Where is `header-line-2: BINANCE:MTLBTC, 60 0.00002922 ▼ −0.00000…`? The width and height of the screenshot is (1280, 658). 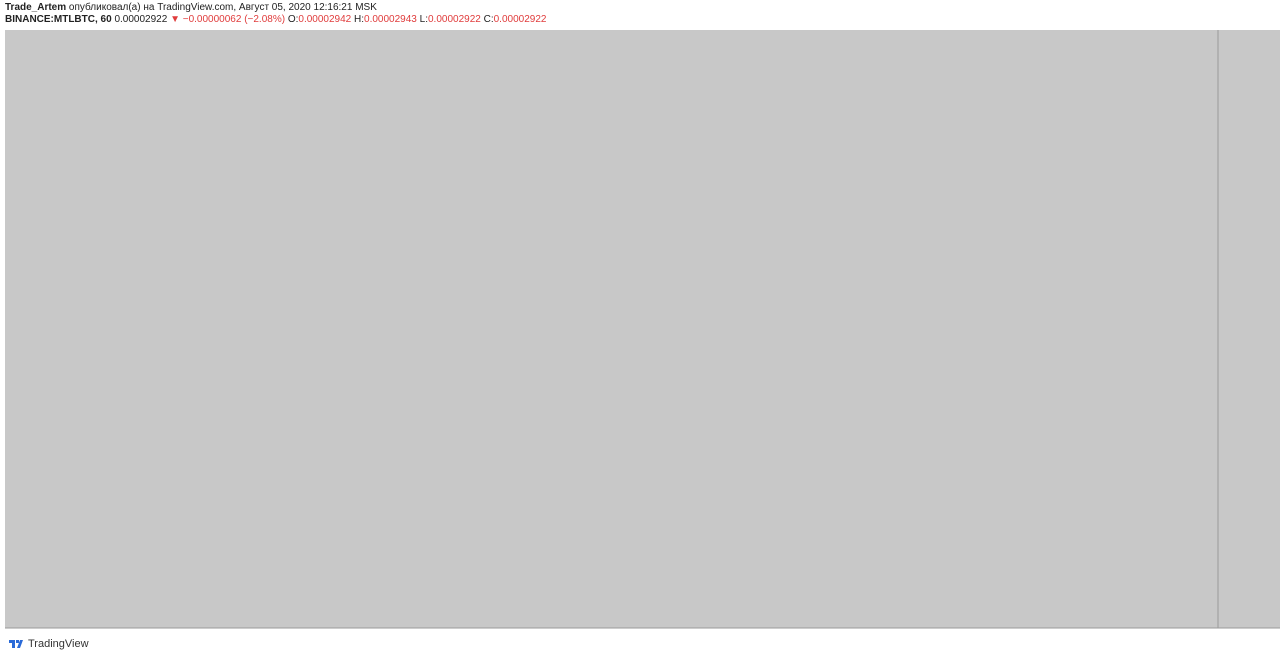
header-line-2: BINANCE:MTLBTC, 60 0.00002922 ▼ −0.00000… is located at coordinates (275, 19).